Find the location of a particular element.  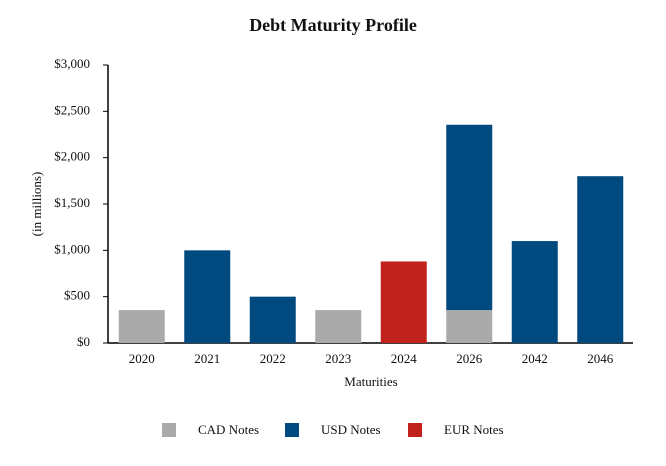

x-tick-label: 2020 is located at coordinates (142, 358).